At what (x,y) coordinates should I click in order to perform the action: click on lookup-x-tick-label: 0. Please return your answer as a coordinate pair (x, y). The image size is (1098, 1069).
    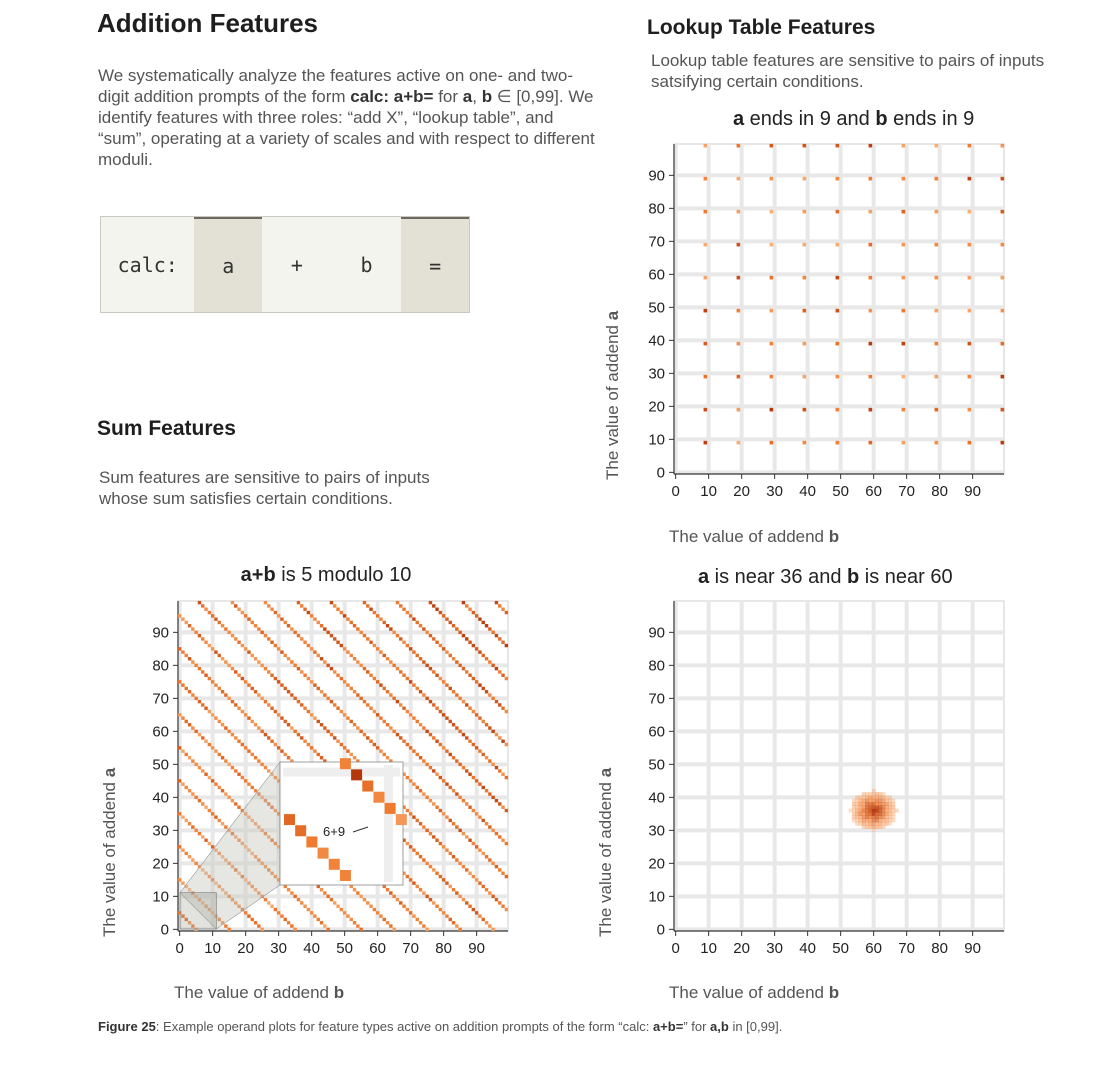
    Looking at the image, I should click on (675, 491).